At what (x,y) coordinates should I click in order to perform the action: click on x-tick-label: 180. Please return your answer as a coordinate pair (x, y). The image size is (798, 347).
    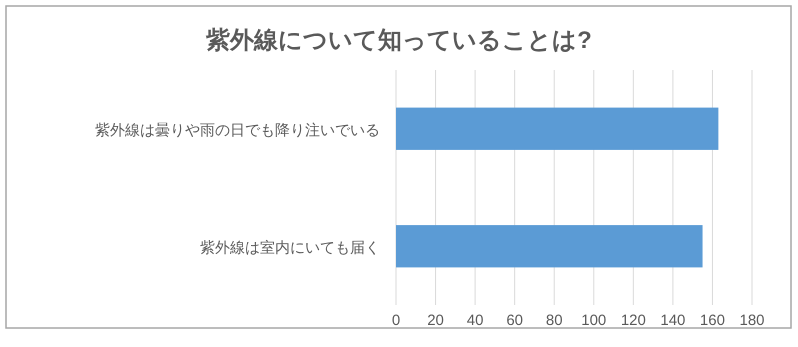
    Looking at the image, I should click on (752, 320).